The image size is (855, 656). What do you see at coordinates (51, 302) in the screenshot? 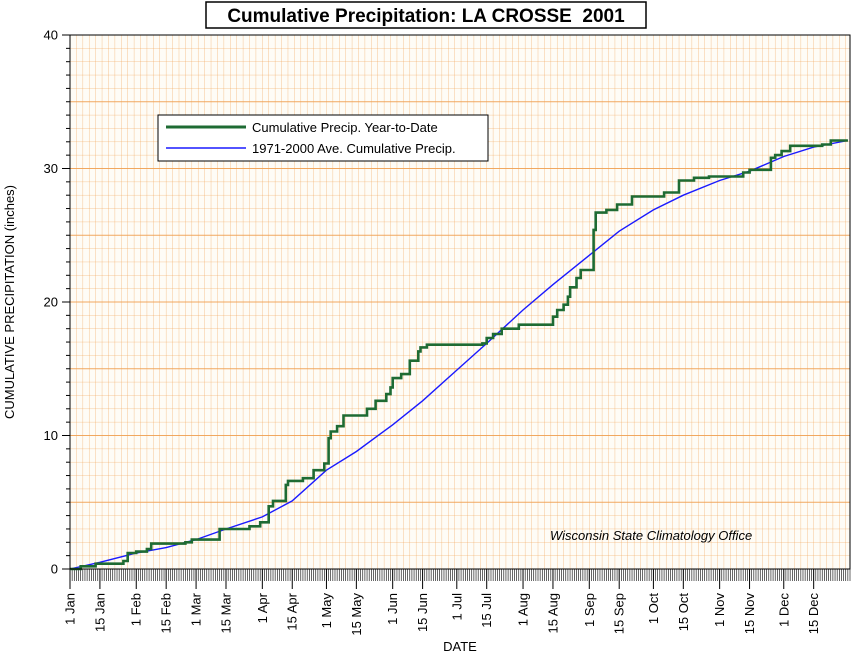
I see `y-tick-label: 20` at bounding box center [51, 302].